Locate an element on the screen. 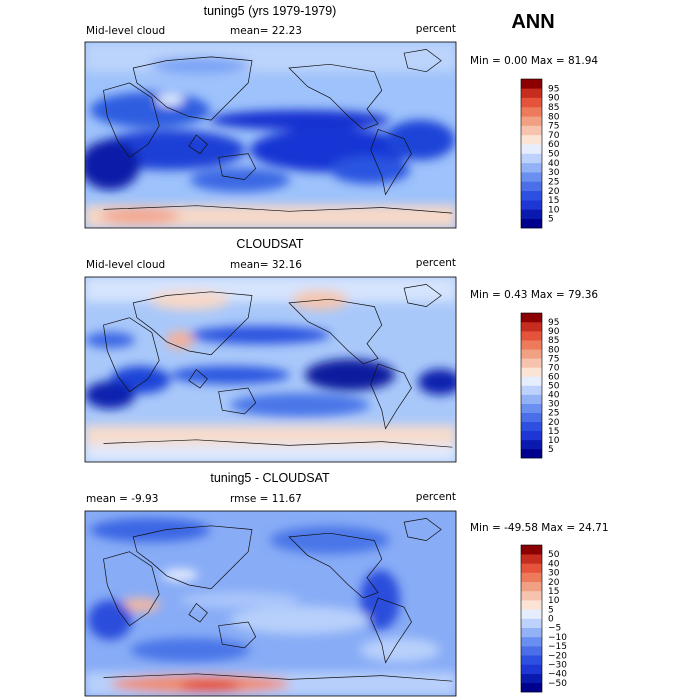 The image size is (700, 700). colorbar-frame is located at coordinates (531, 153).